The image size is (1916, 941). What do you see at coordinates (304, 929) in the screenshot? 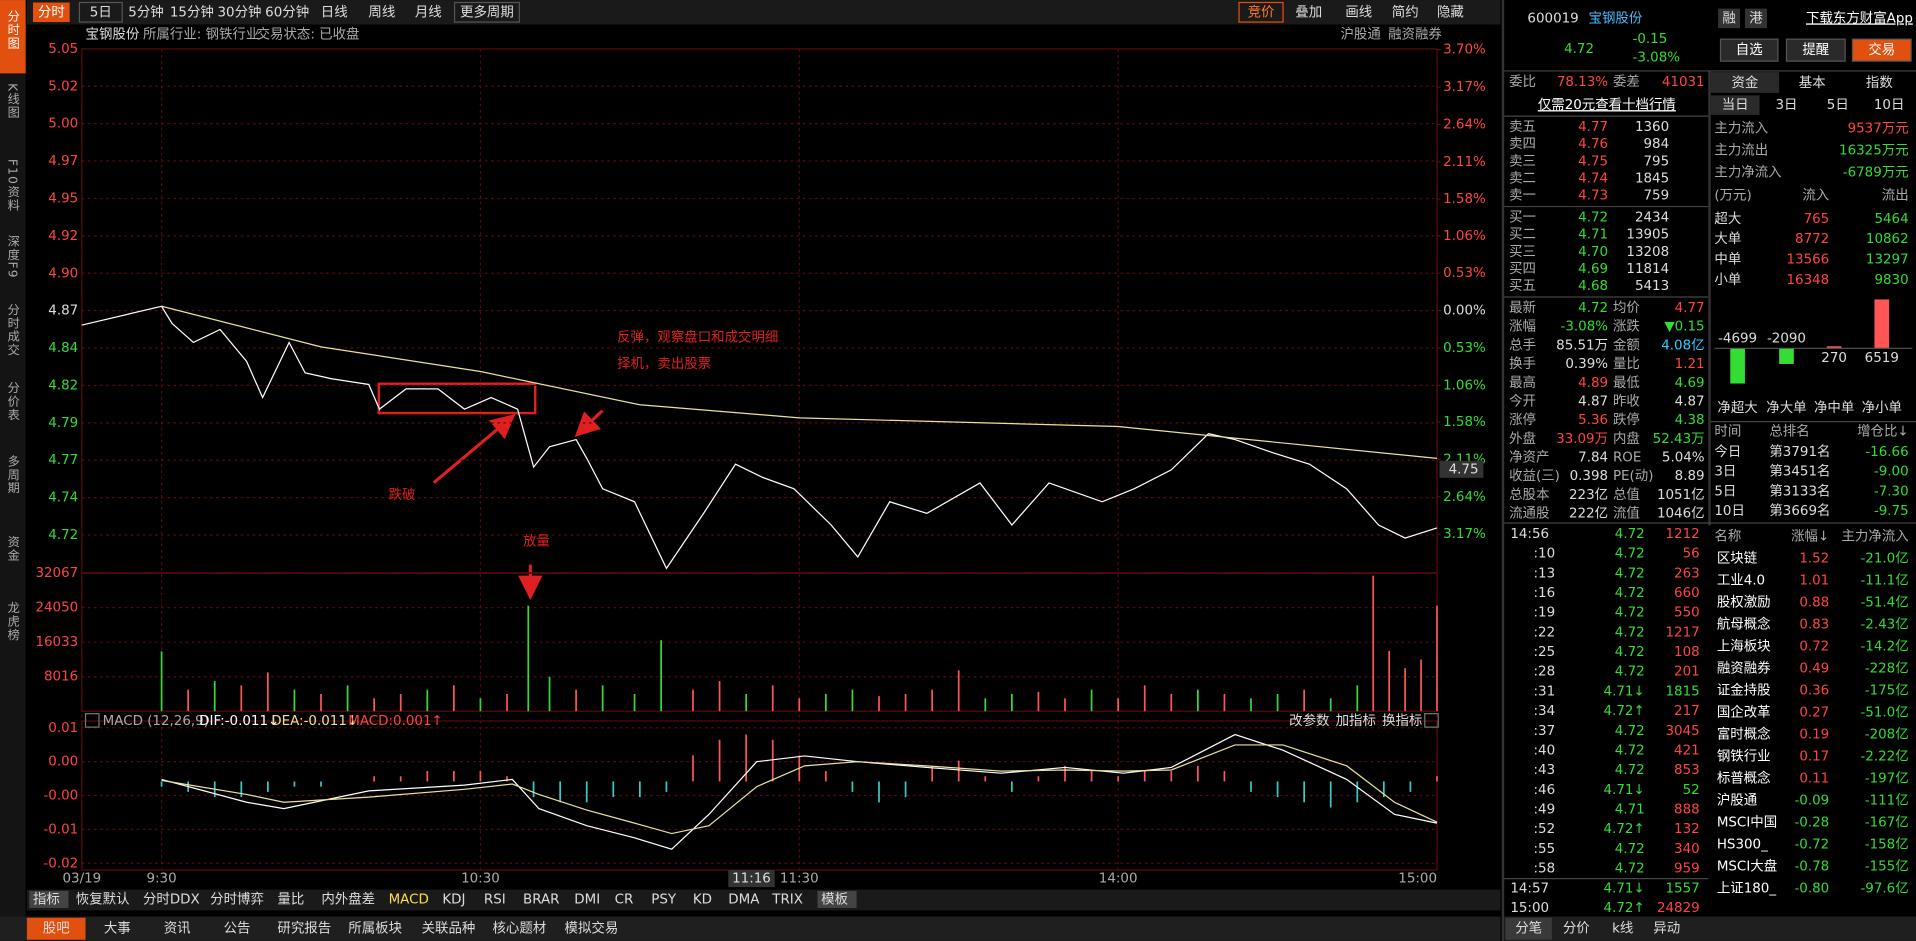
I see `bottom-tab: 研究报告` at bounding box center [304, 929].